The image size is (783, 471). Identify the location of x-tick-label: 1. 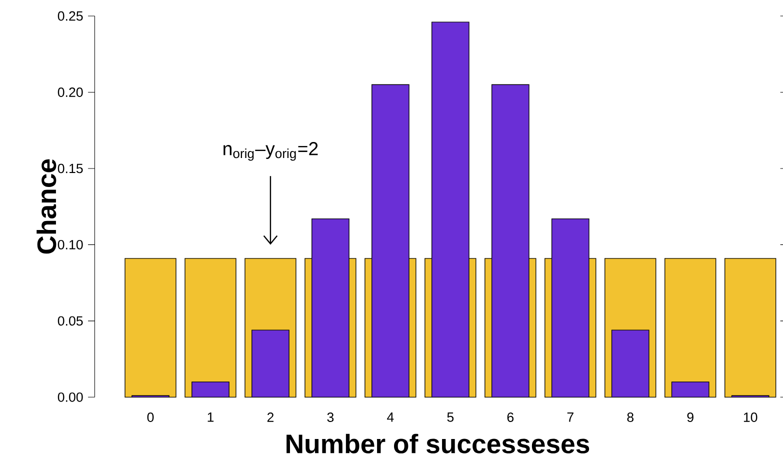
(211, 417).